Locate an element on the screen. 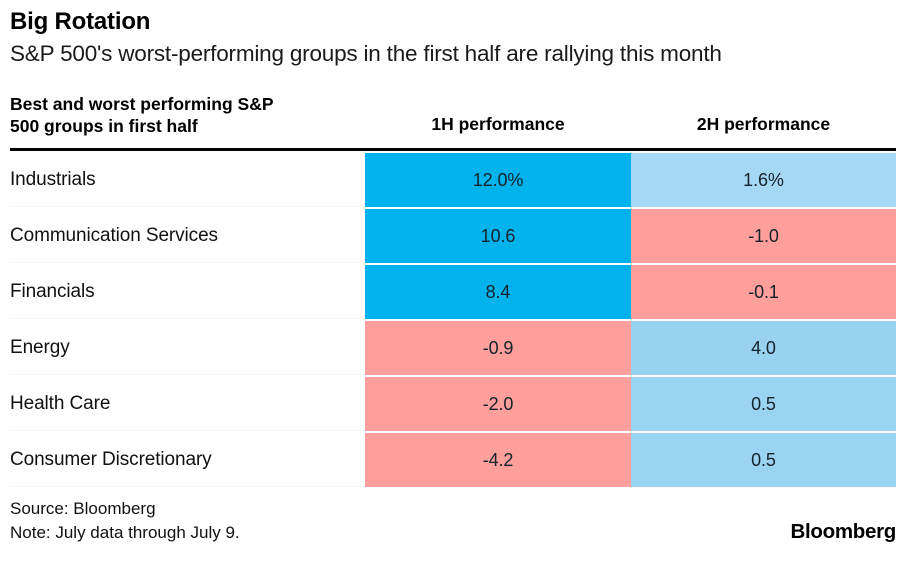  table-row: Industrials 12.0% 1.6% is located at coordinates (453, 180).